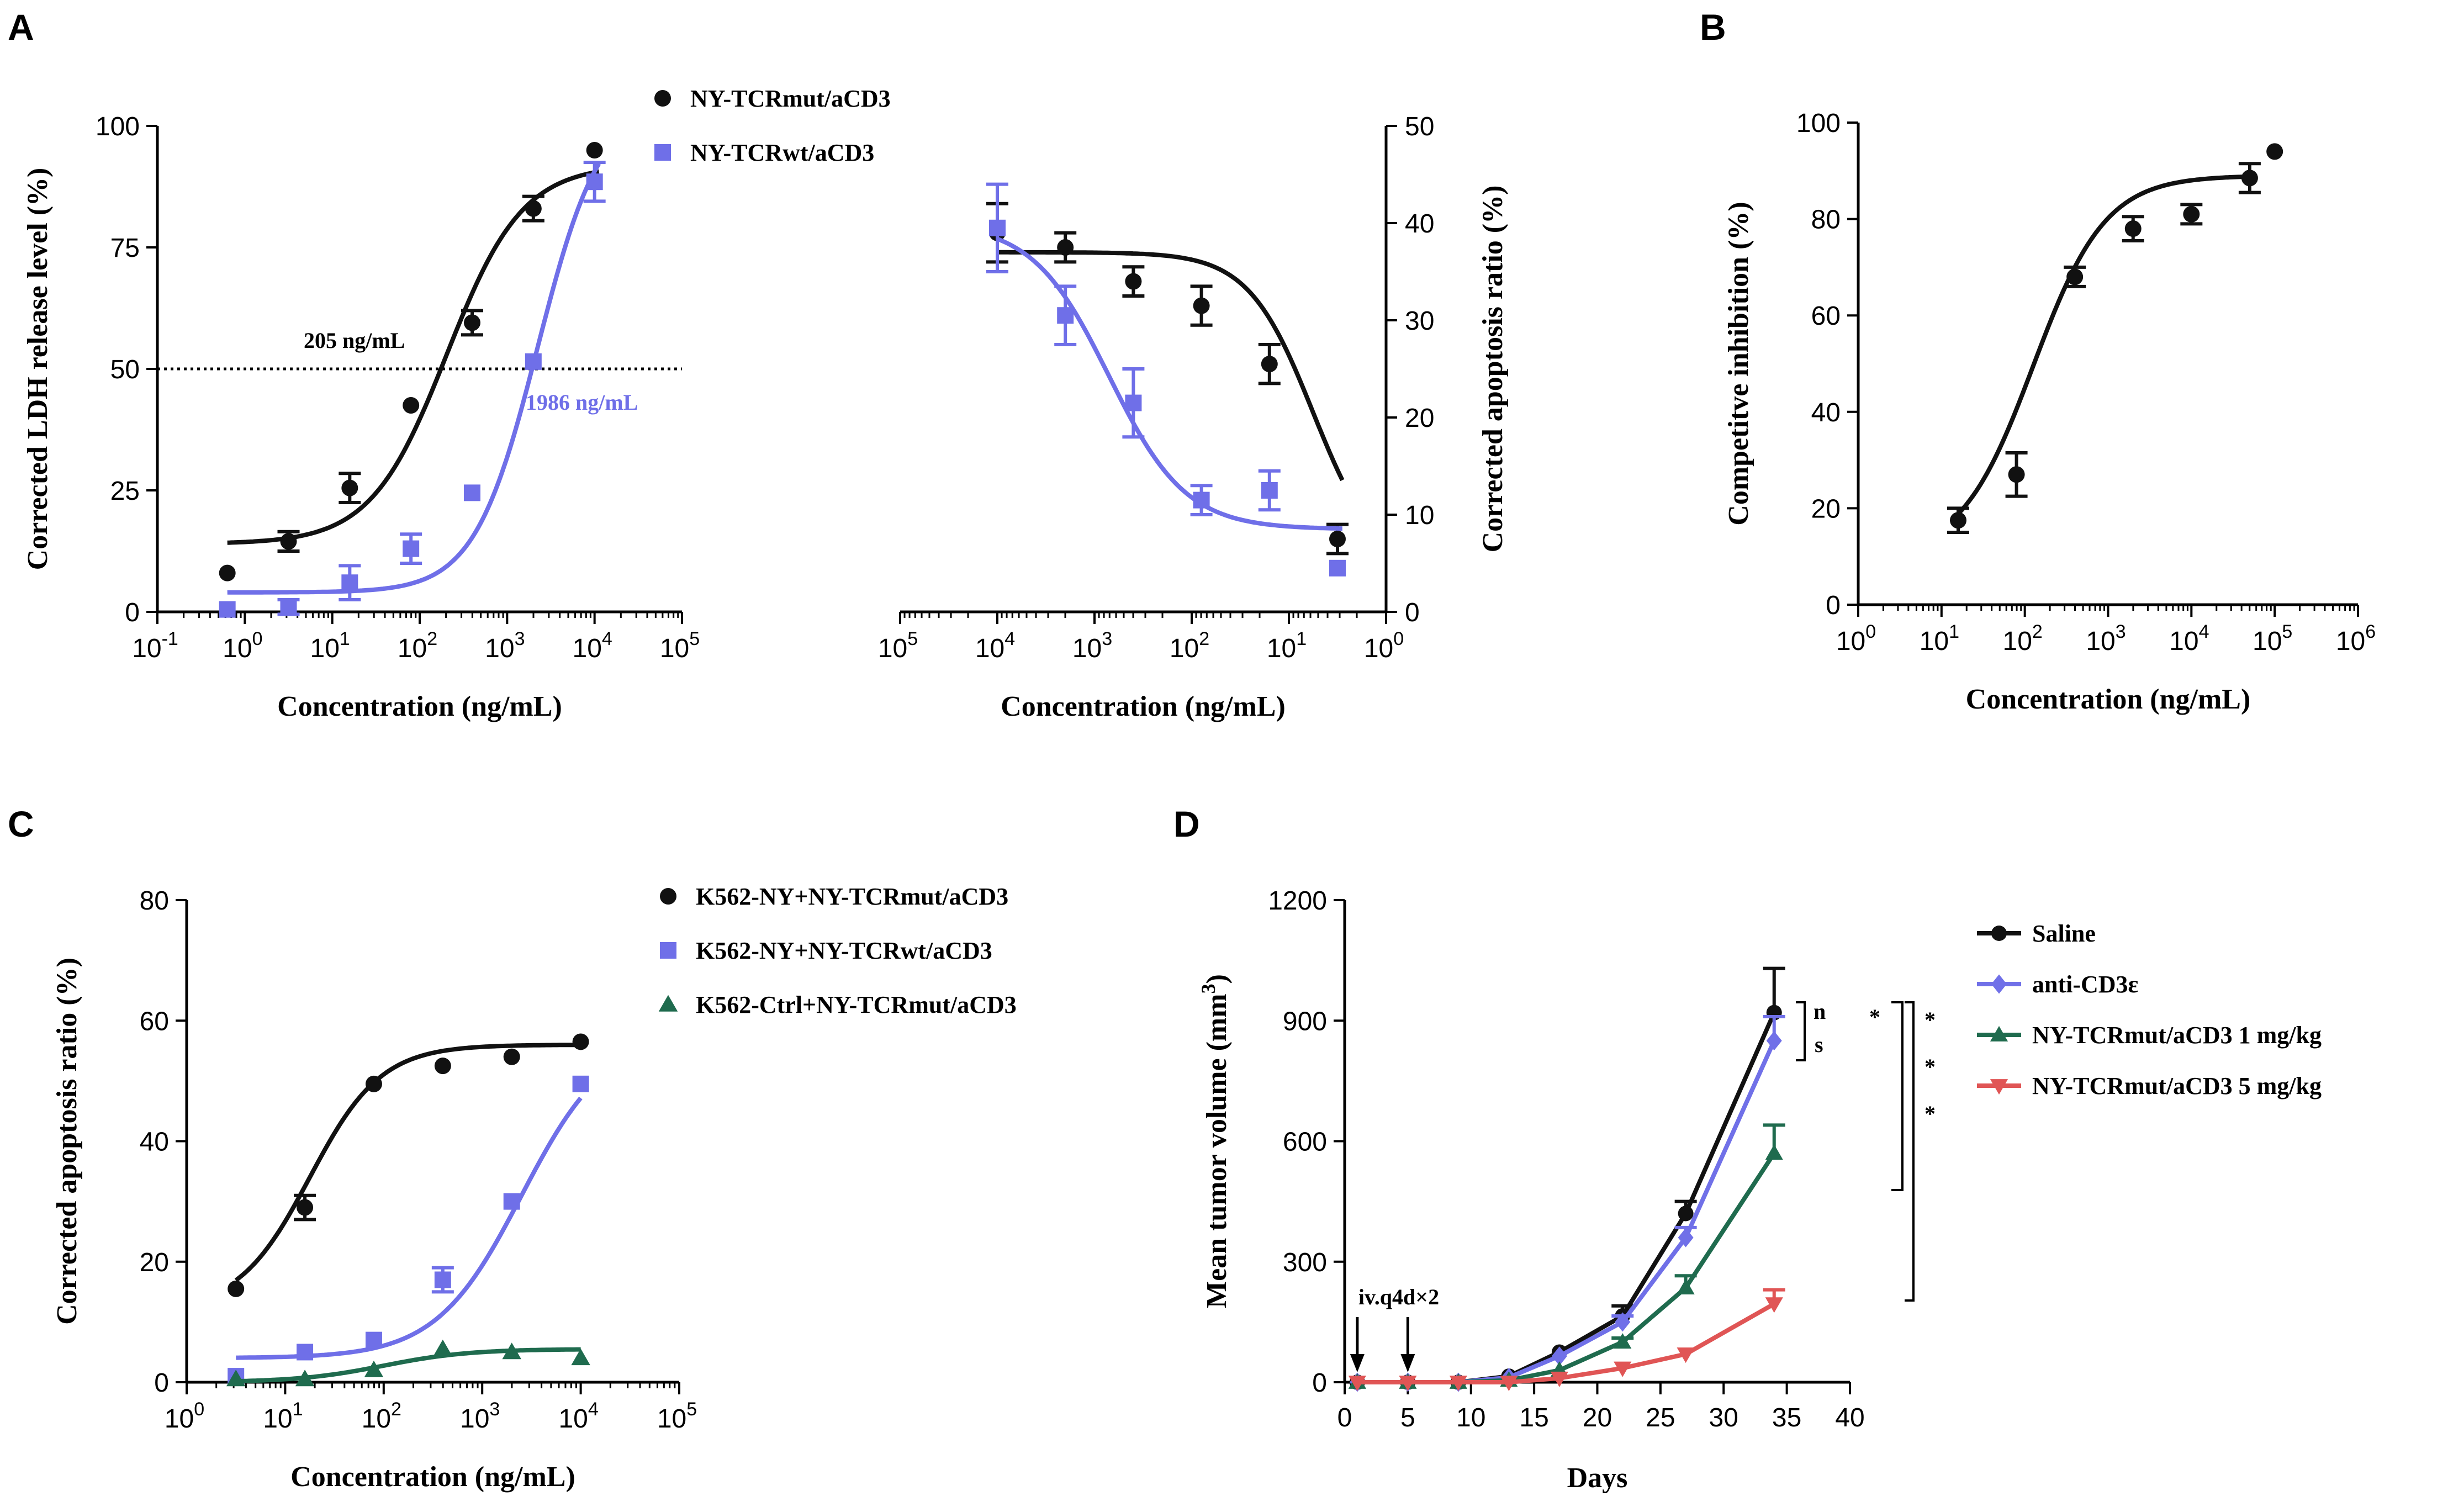 Image resolution: width=2448 pixels, height=1512 pixels. Describe the element at coordinates (593, 645) in the screenshot. I see `x-tick-label: 10⁴` at that location.